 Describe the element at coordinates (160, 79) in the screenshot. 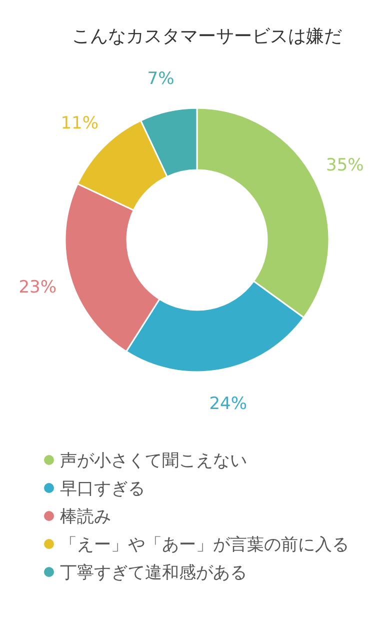

I see `data-label: 7%` at that location.